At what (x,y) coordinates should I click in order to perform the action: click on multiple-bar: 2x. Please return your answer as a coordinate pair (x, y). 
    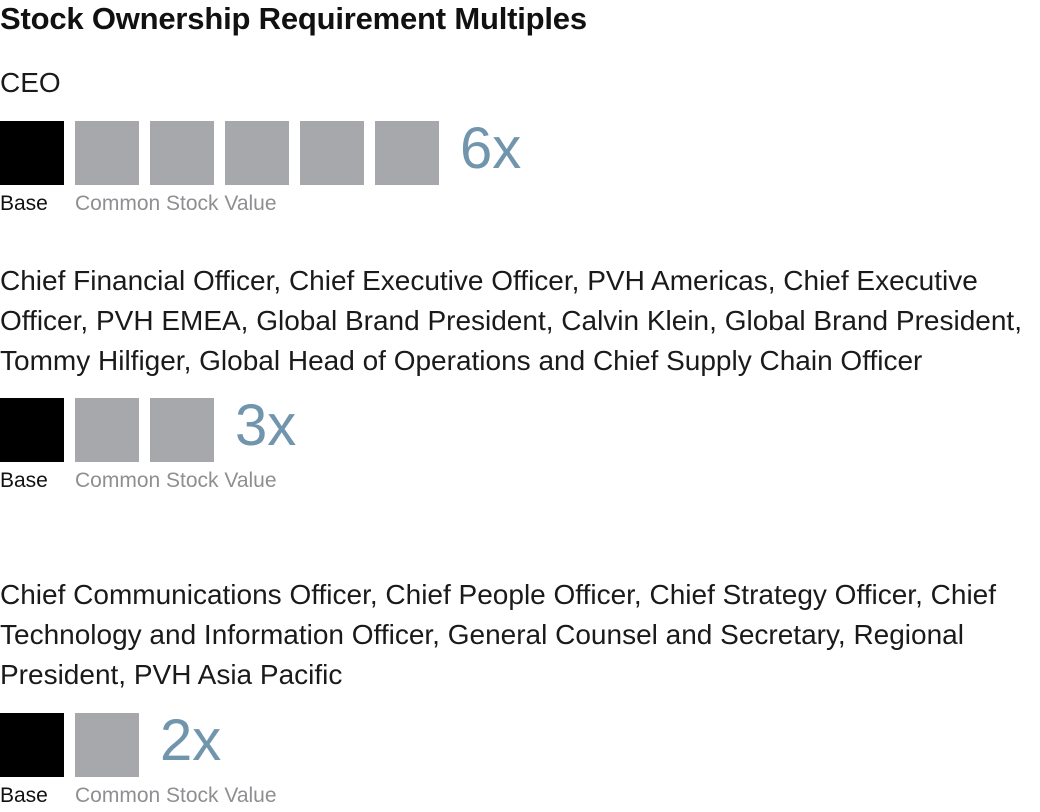
    Looking at the image, I should click on (520, 744).